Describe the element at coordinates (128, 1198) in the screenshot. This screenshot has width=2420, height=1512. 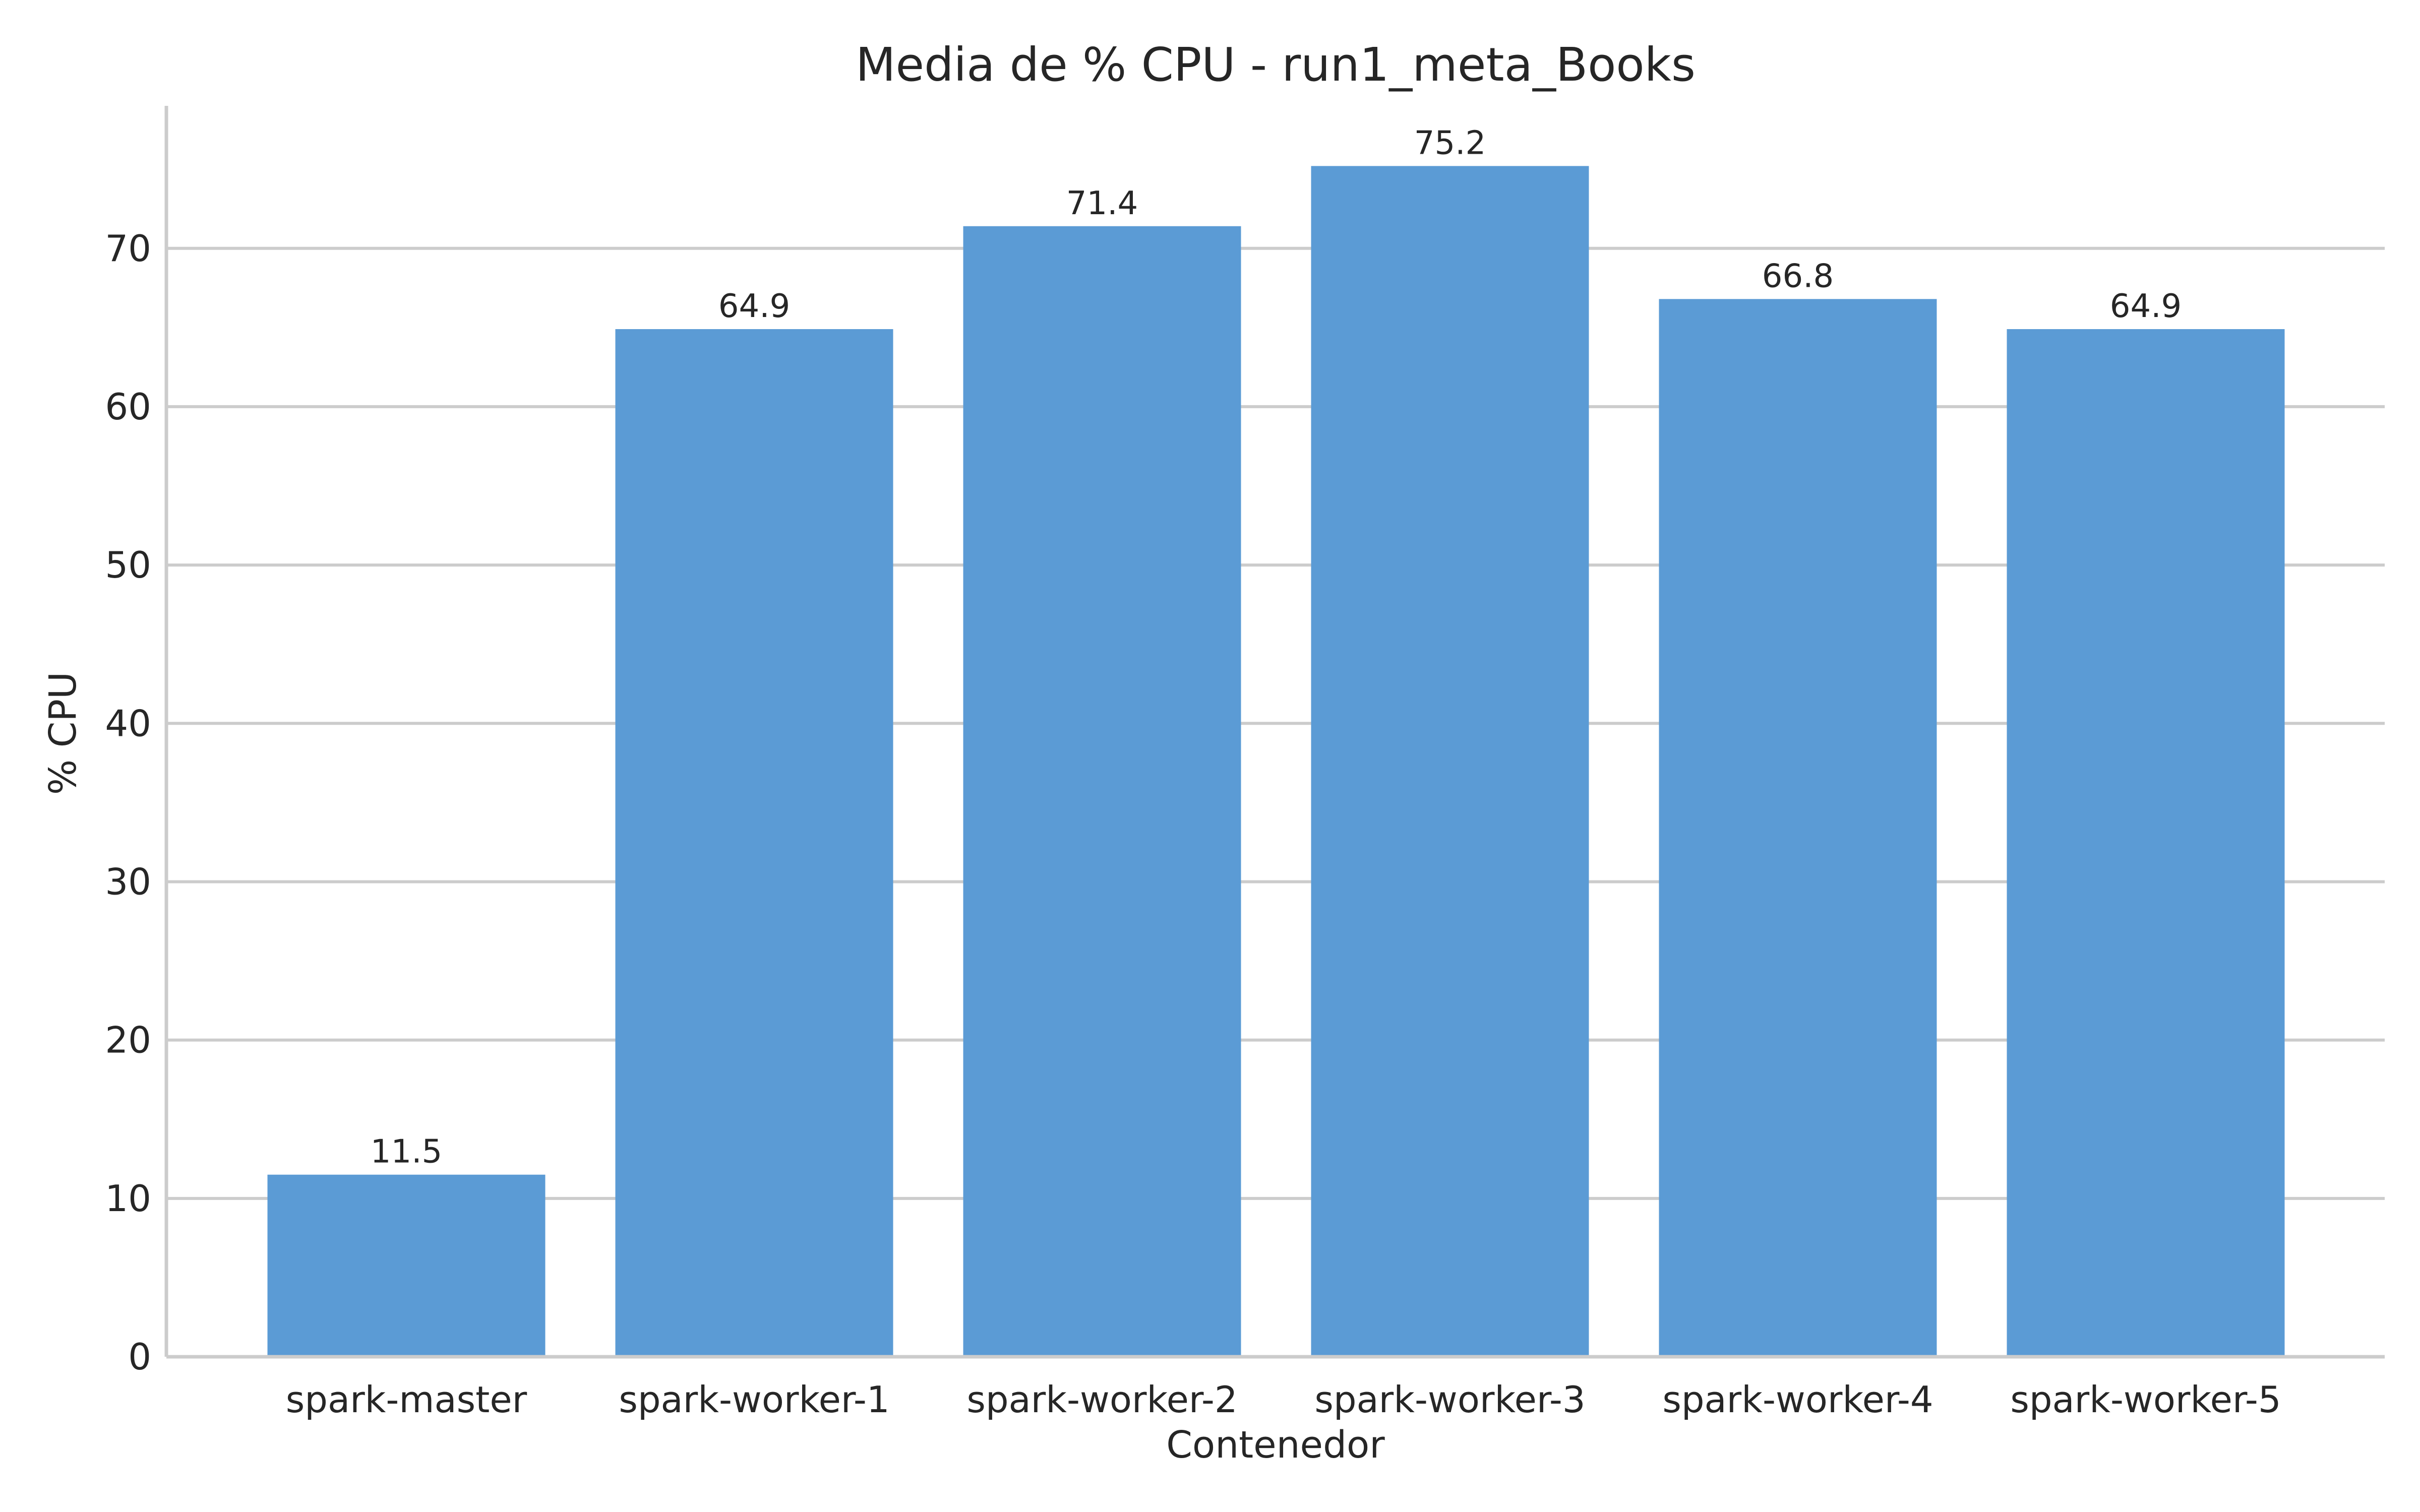
I see `y-tick-label: 10` at that location.